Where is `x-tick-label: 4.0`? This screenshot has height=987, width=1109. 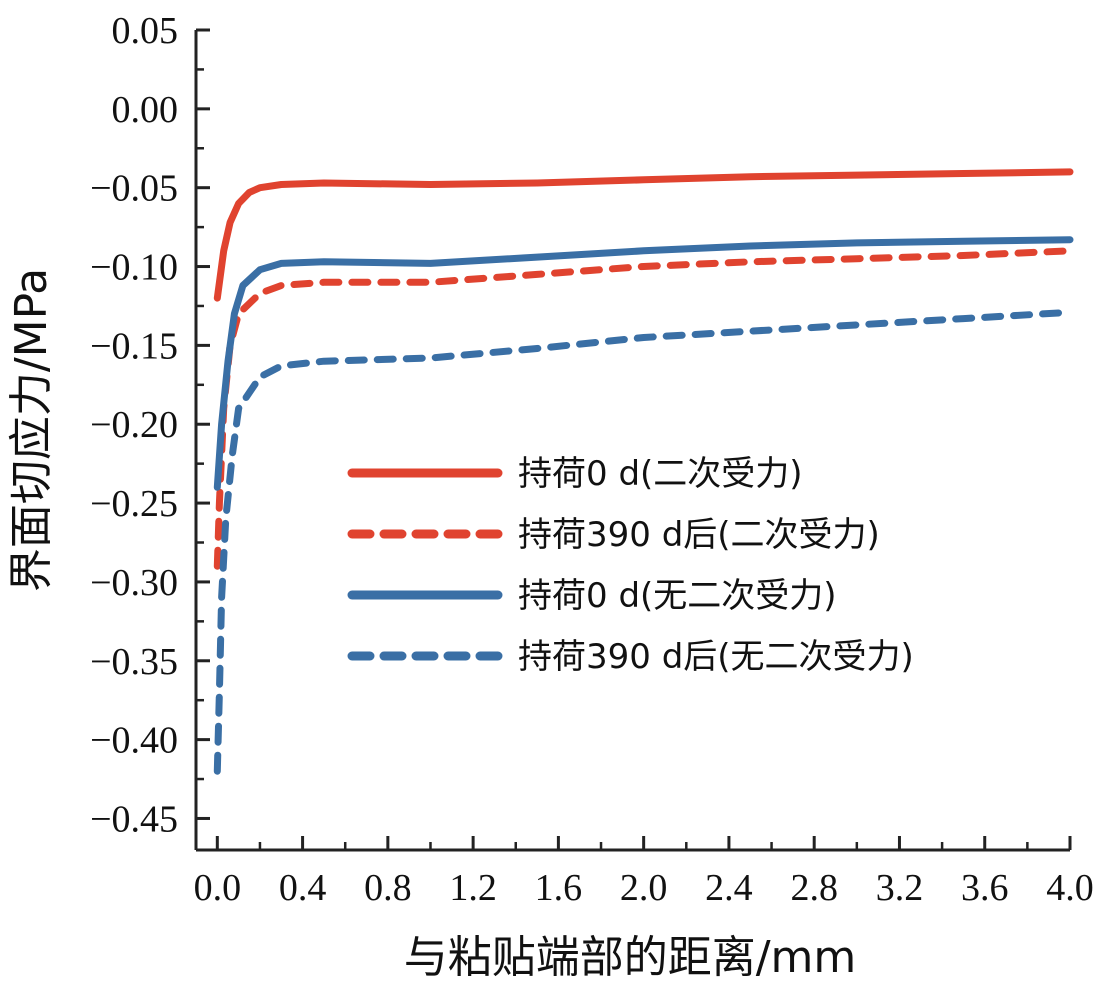 x-tick-label: 4.0 is located at coordinates (1070, 888).